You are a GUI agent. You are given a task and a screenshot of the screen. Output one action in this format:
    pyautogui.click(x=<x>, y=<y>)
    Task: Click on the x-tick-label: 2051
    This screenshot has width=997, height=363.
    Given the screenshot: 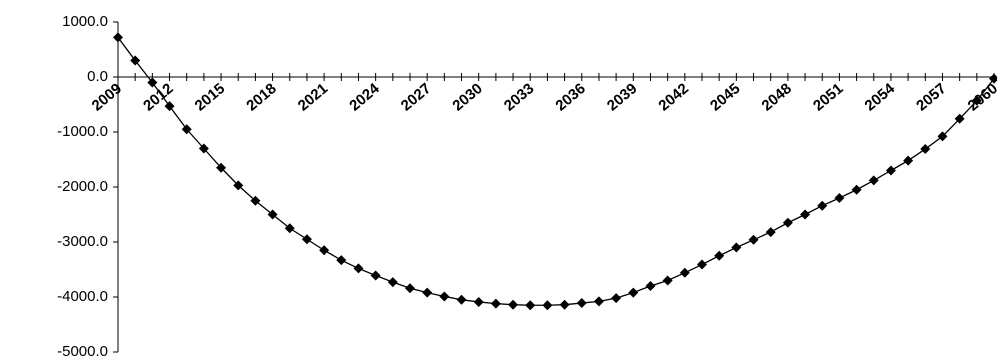 What is the action you would take?
    pyautogui.click(x=828, y=97)
    